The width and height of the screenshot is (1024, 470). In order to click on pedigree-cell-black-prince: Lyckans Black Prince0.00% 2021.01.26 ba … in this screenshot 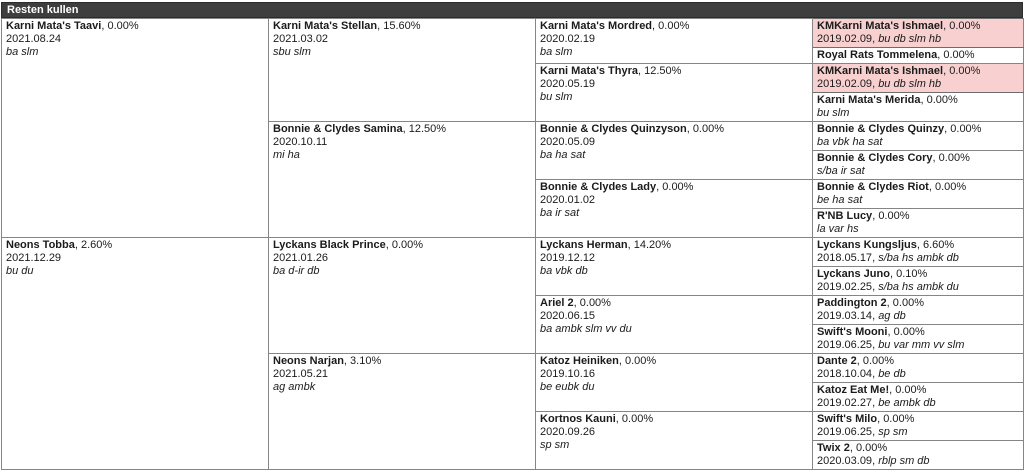, I will do `click(402, 295)`.